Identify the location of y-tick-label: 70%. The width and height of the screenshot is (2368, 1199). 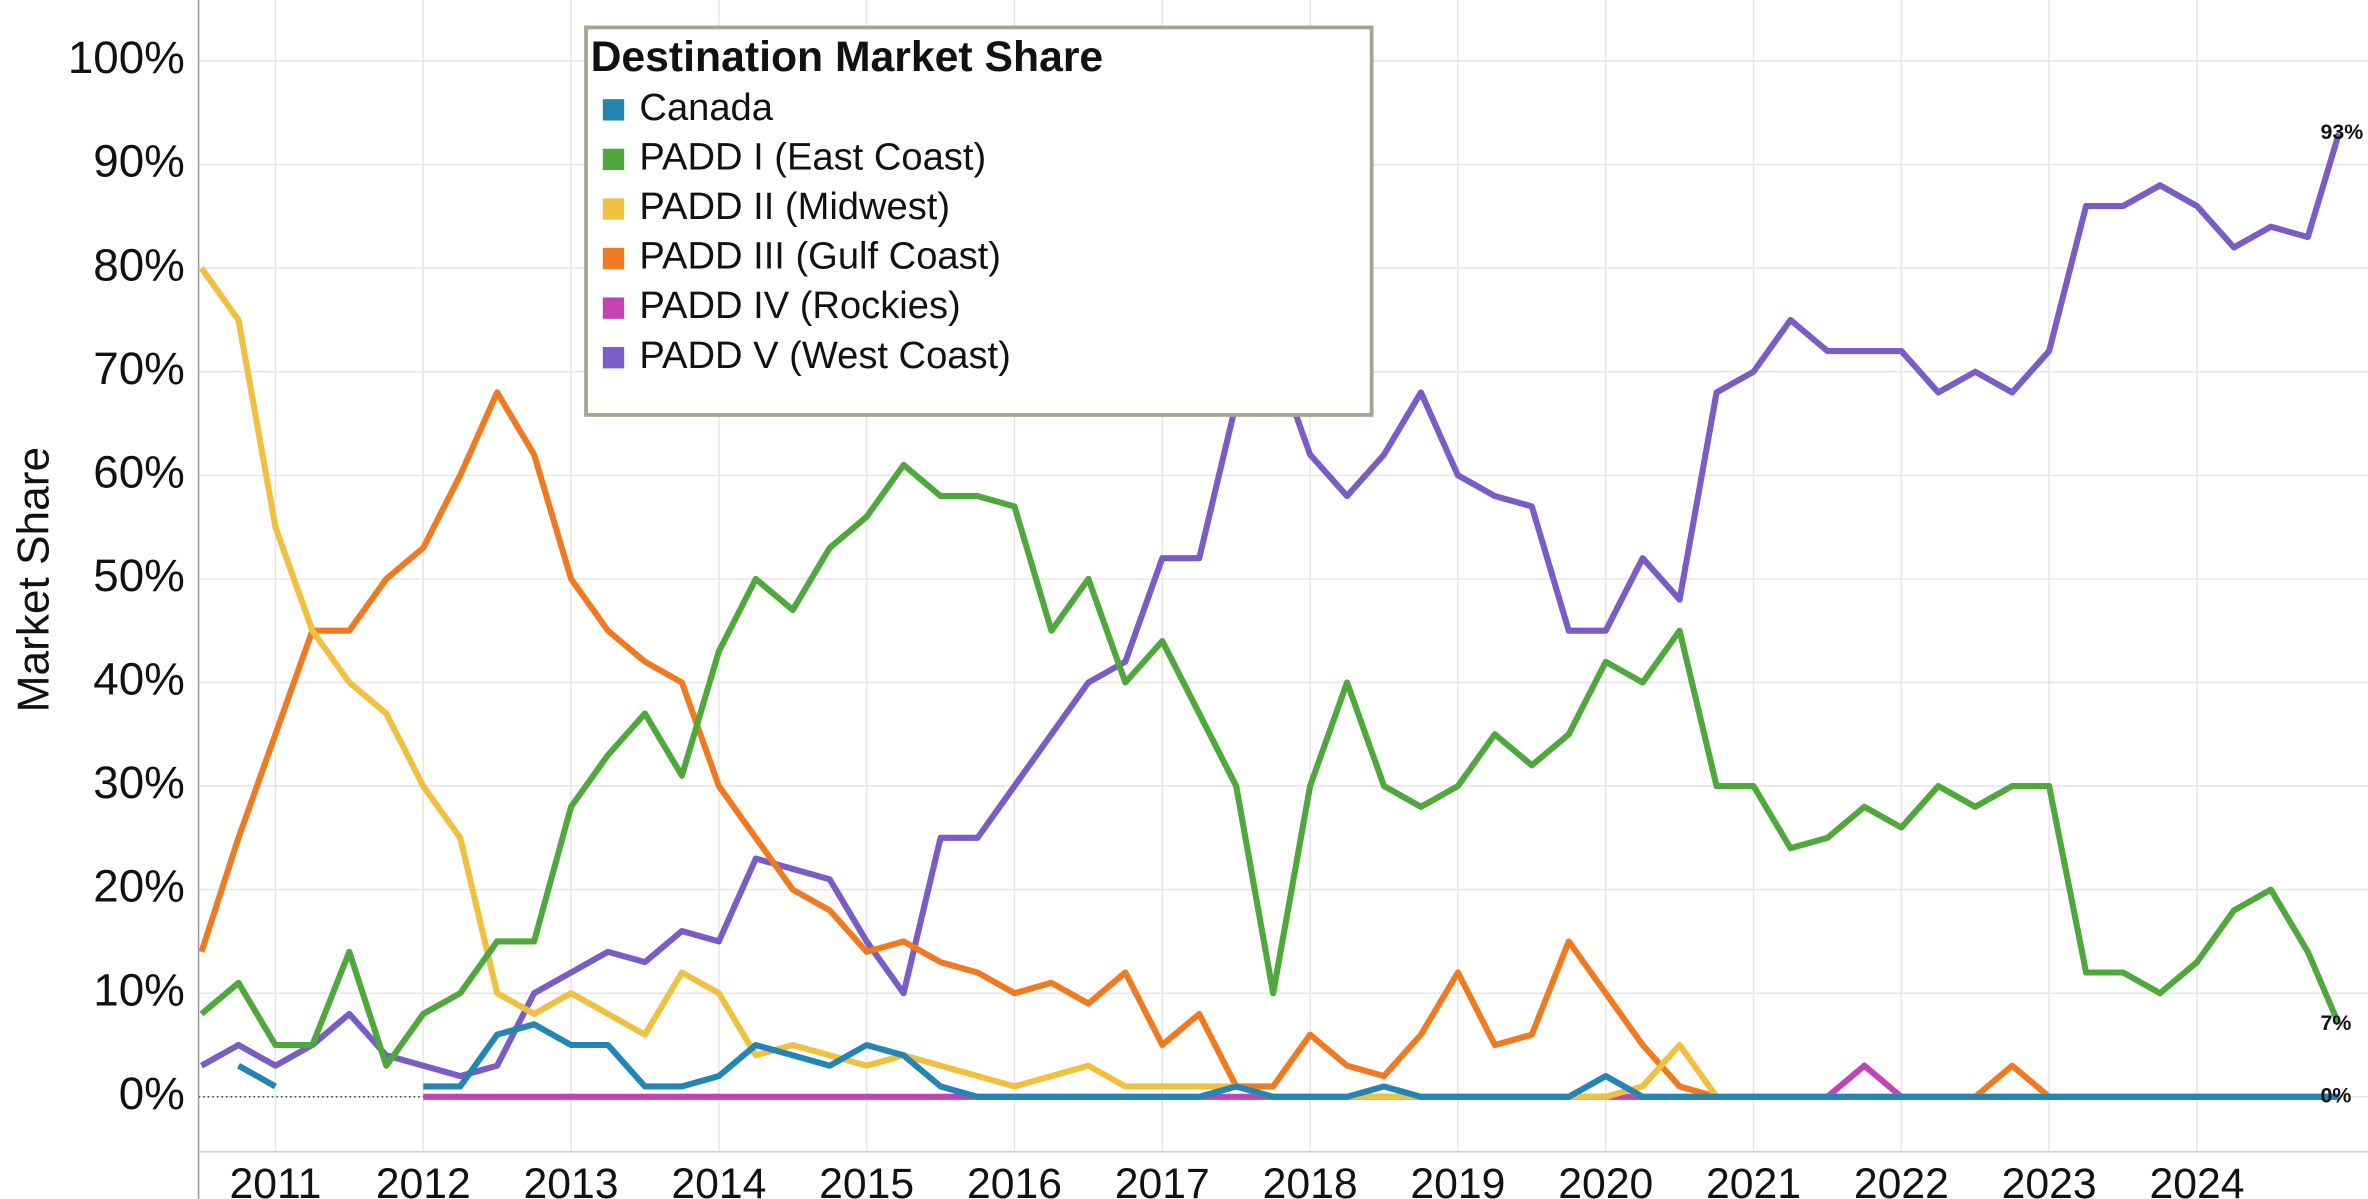
(139, 368).